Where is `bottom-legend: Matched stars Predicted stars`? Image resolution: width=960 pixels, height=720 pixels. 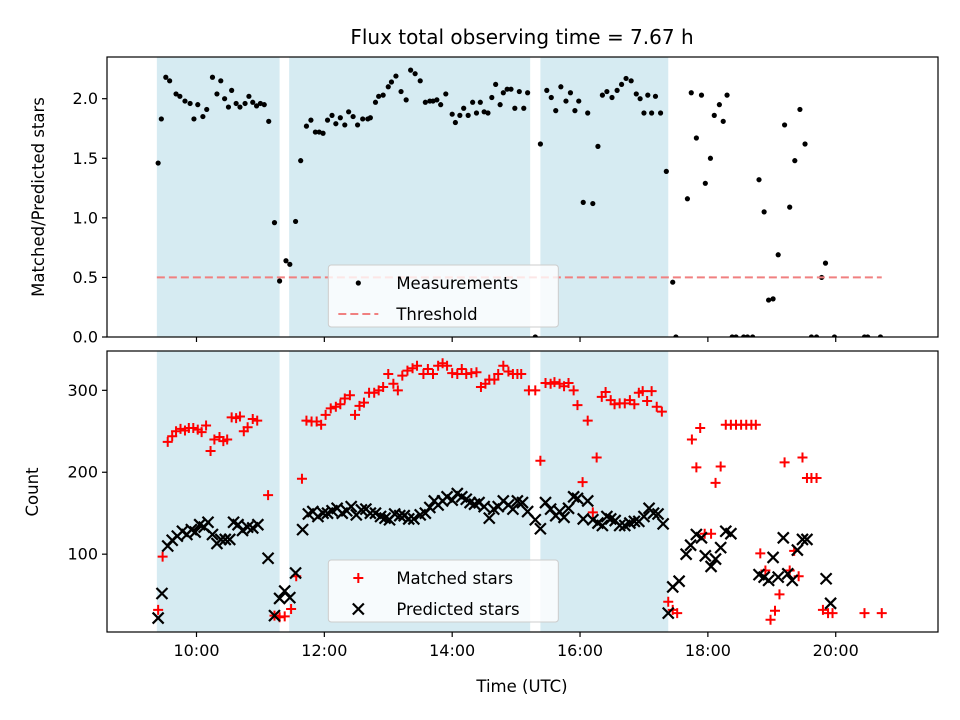 bottom-legend: Matched stars Predicted stars is located at coordinates (443, 591).